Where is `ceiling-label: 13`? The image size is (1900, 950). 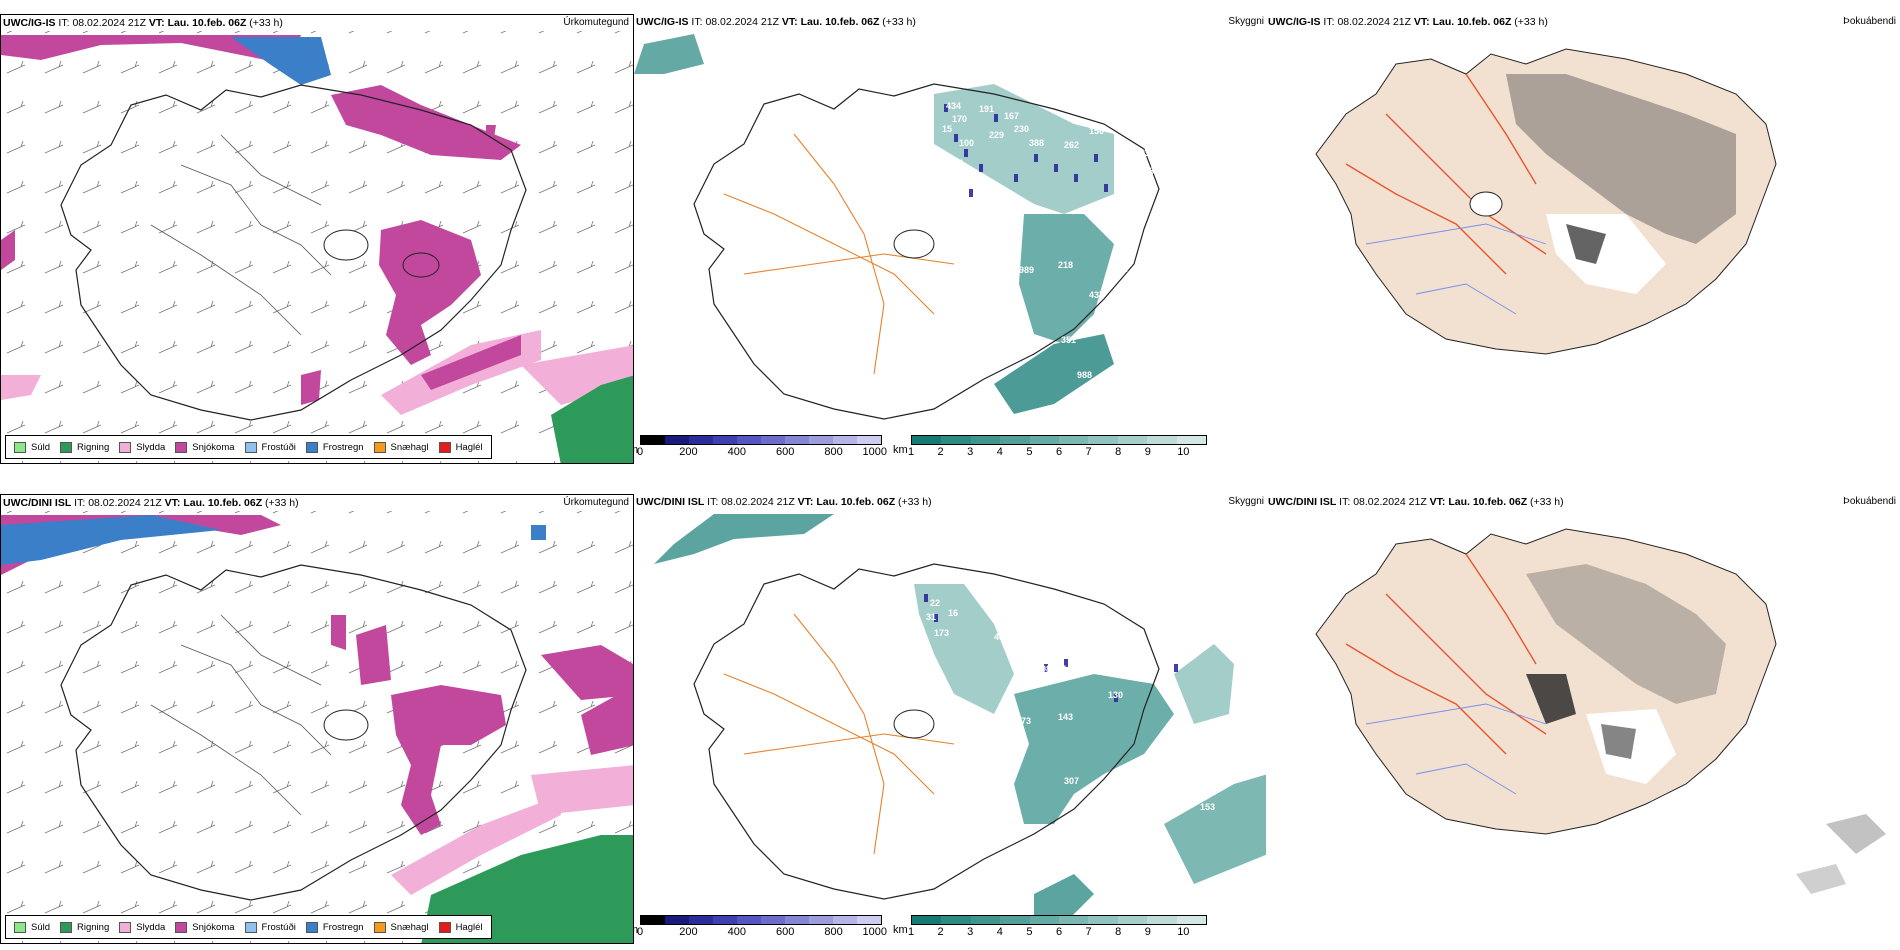 ceiling-label: 13 is located at coordinates (1144, 153).